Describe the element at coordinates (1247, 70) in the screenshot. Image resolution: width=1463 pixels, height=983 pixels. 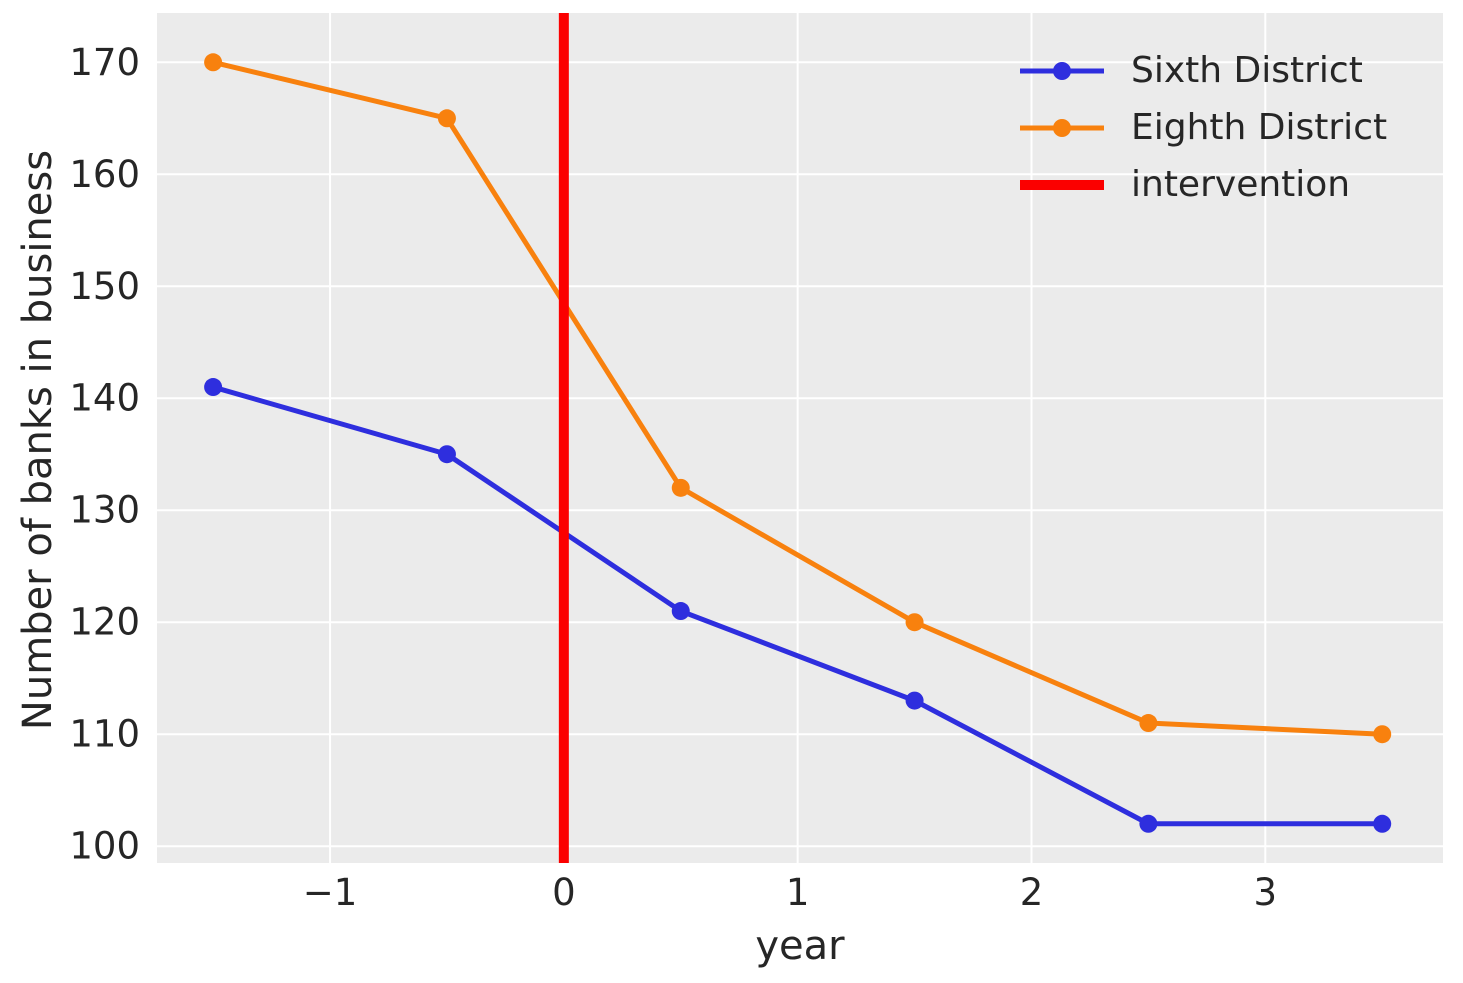
I see `legend-label: Sixth District` at that location.